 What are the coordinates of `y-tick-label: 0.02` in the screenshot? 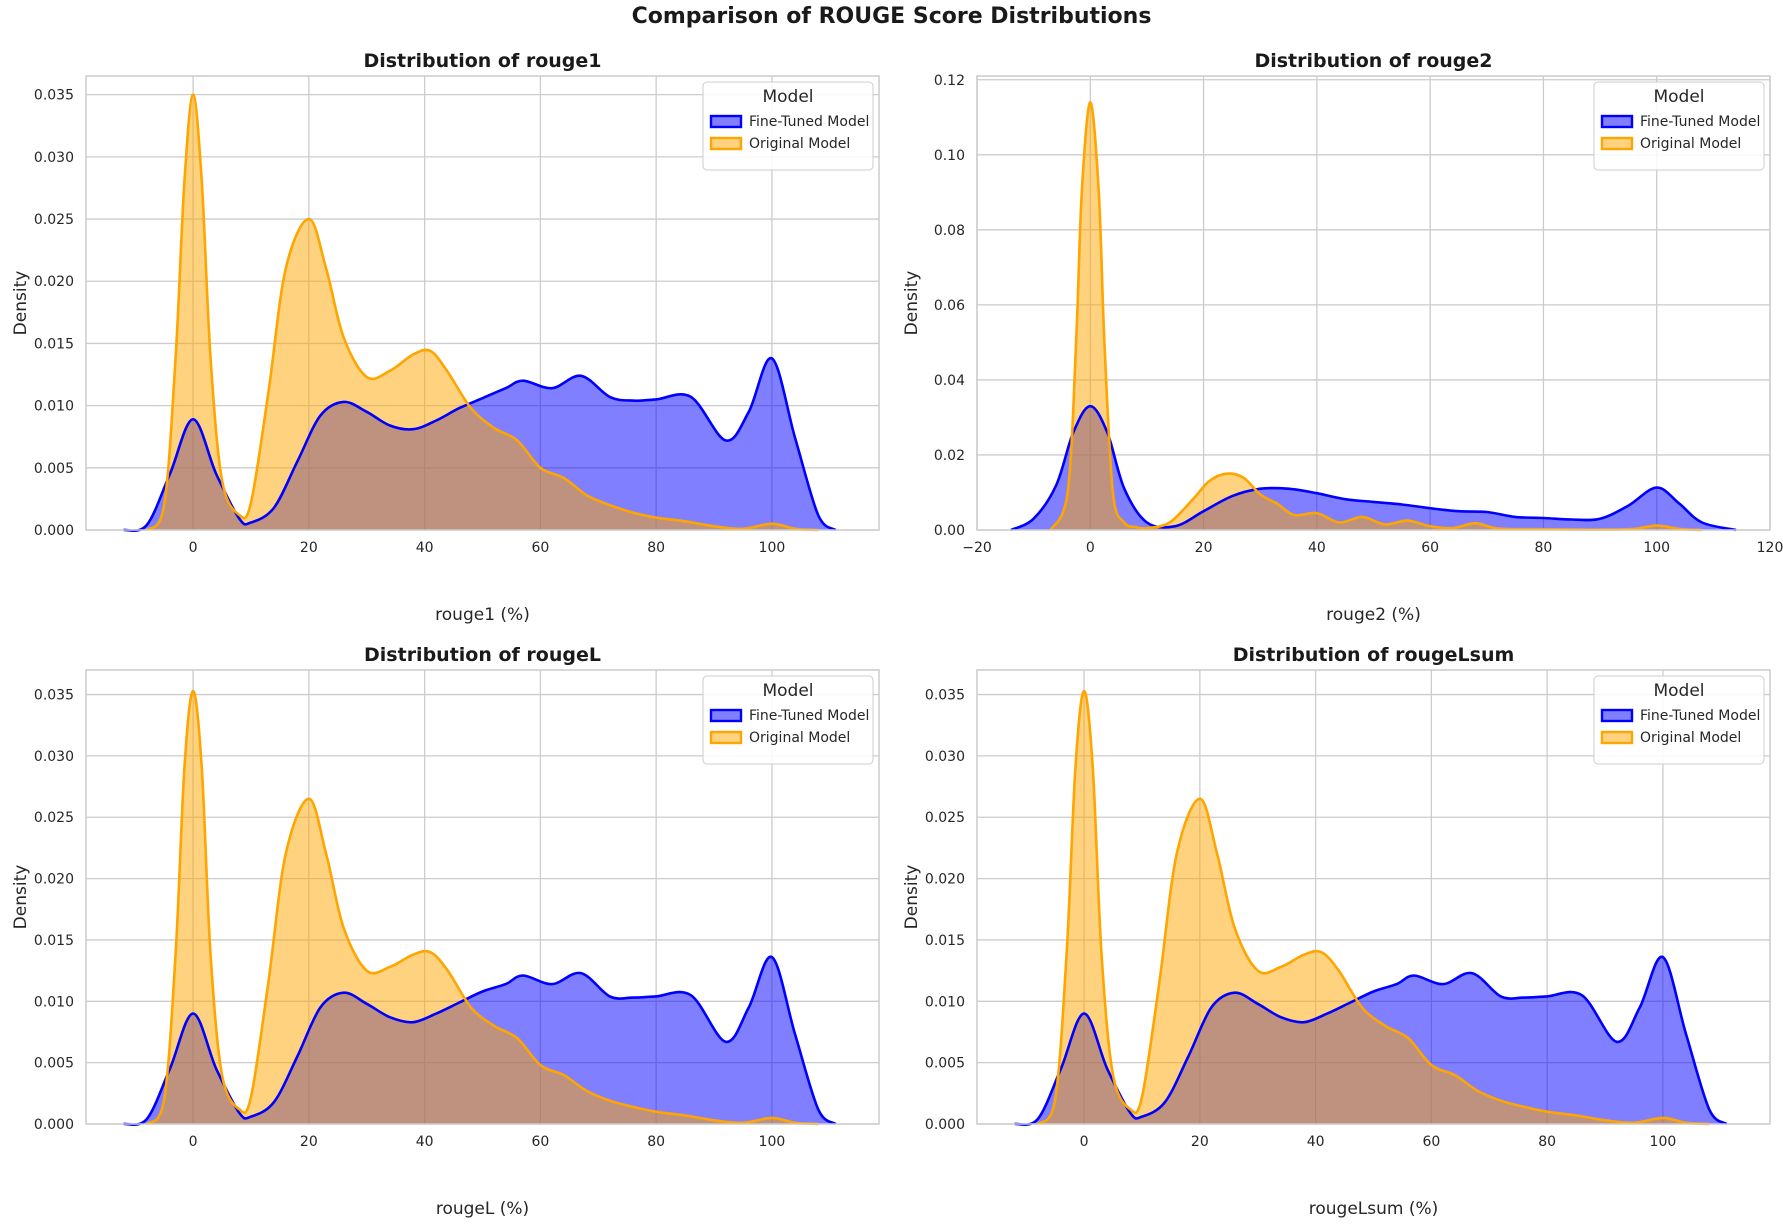 It's located at (949, 456).